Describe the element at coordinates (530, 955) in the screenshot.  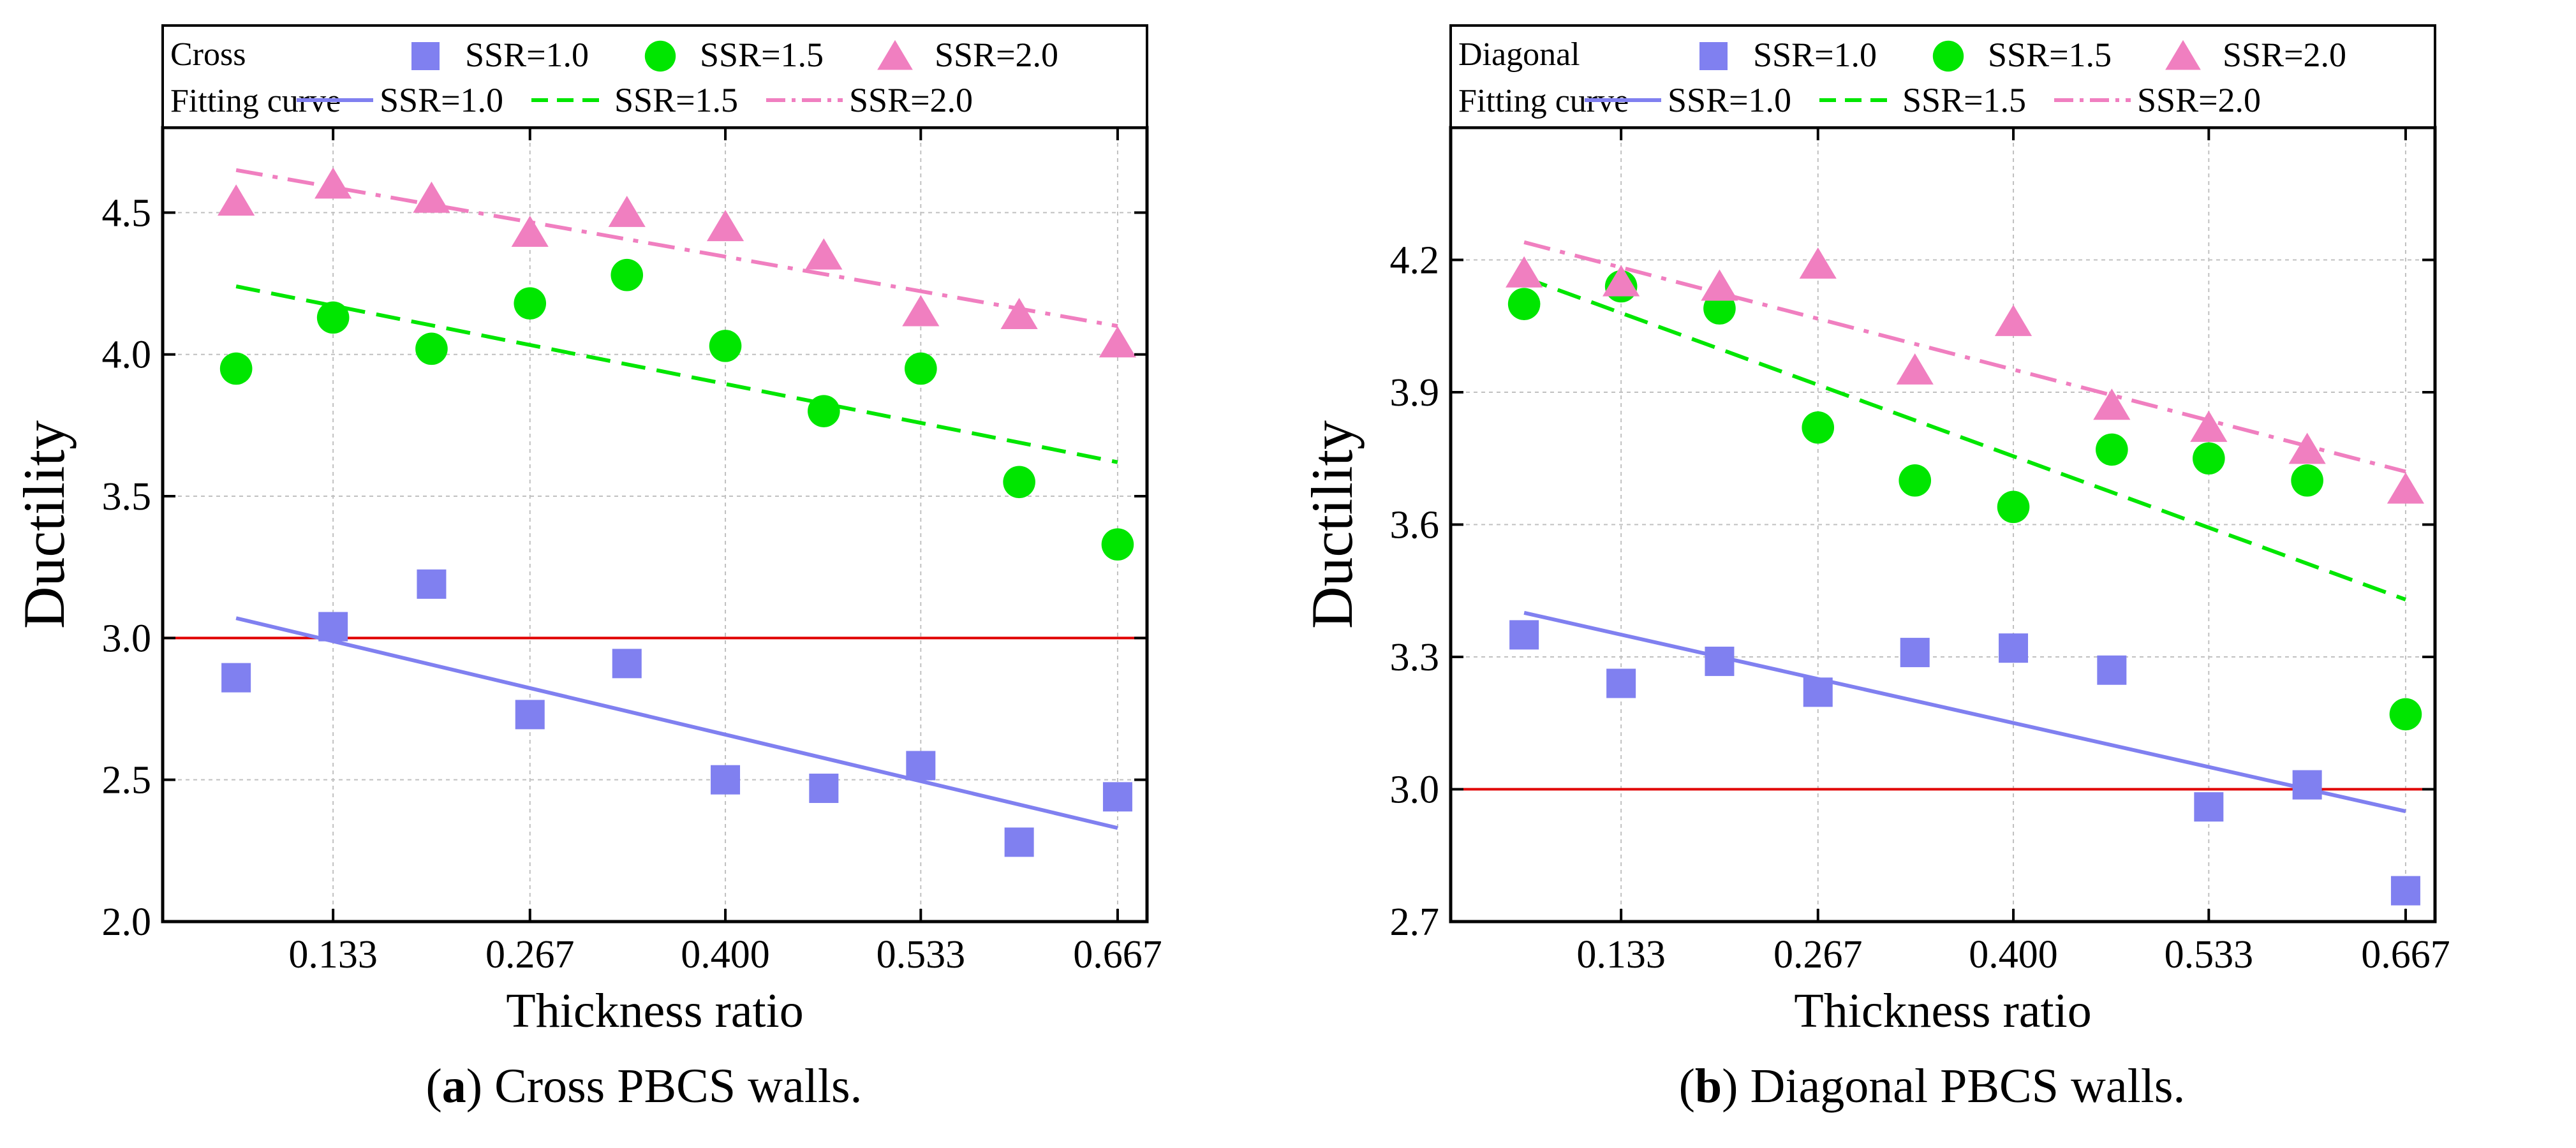
I see `x-tick-label: 0.267` at that location.